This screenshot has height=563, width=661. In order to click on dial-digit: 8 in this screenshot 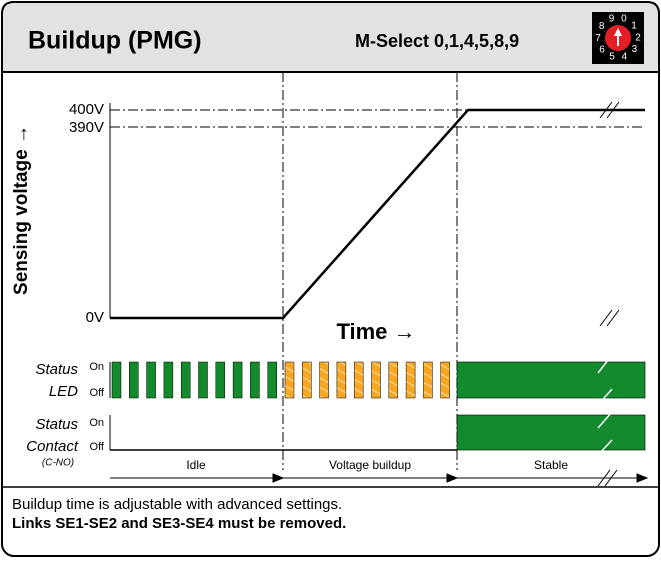, I will do `click(602, 26)`.